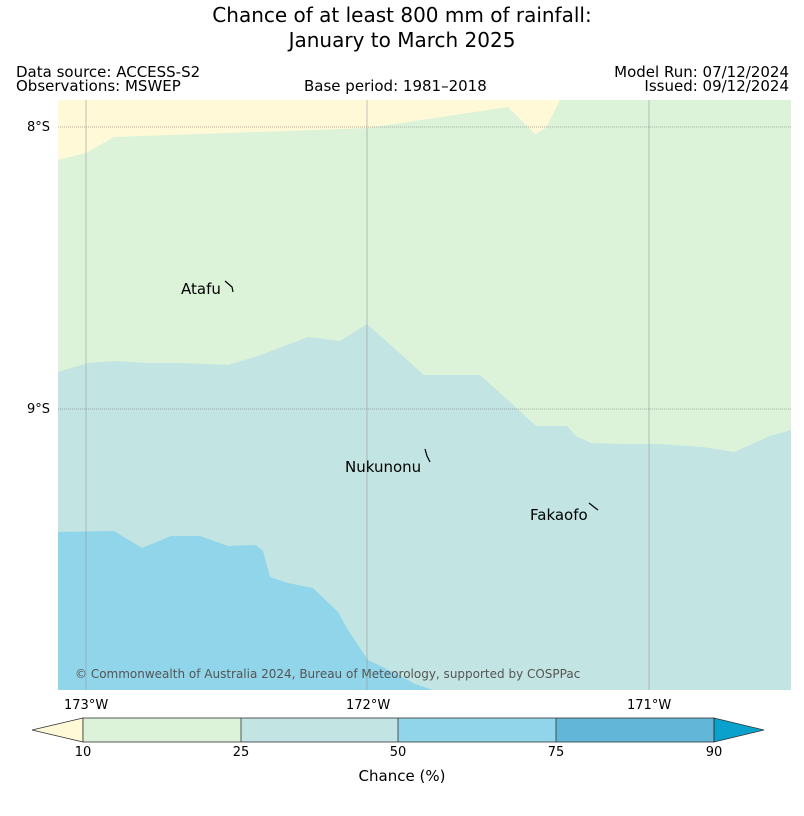  I want to click on colorbar-tick-25: 25, so click(241, 752).